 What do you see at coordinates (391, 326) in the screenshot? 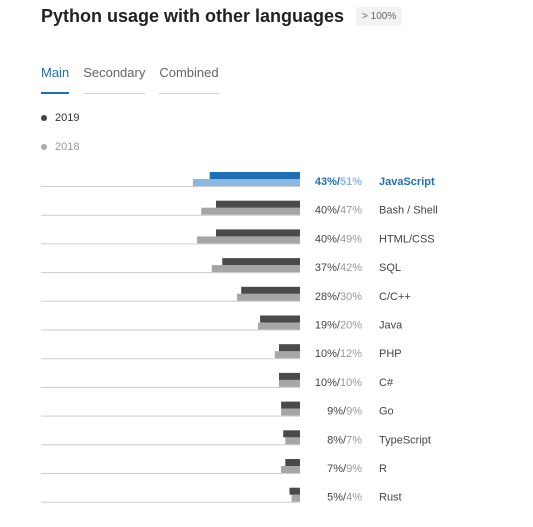
I see `category-label-java: Java` at bounding box center [391, 326].